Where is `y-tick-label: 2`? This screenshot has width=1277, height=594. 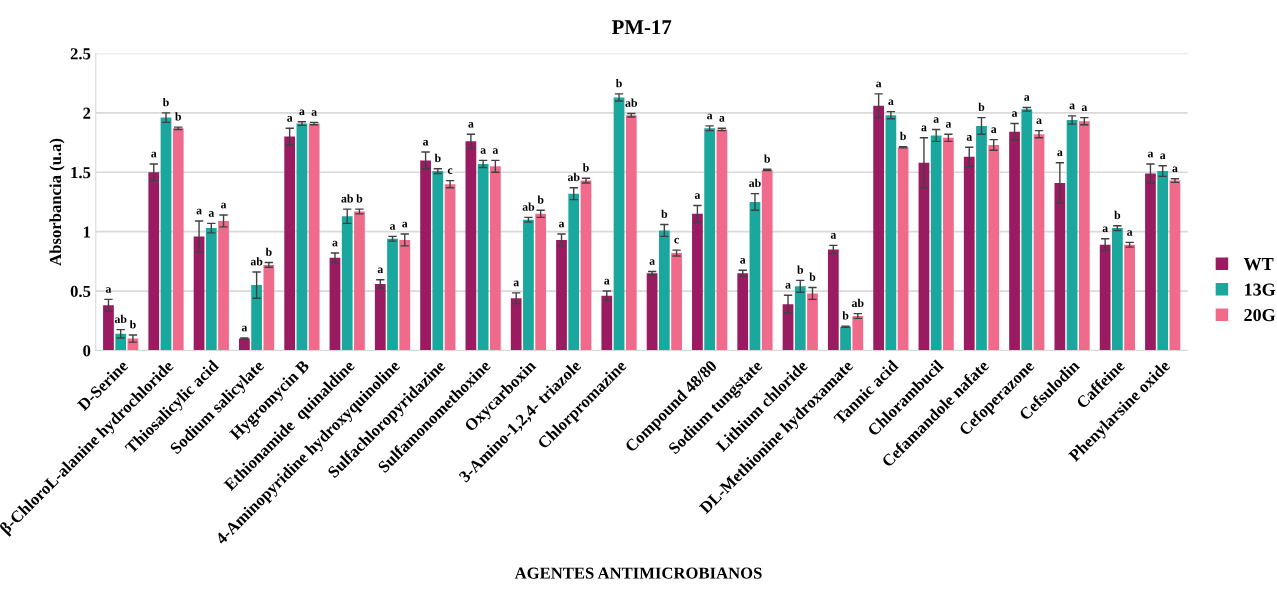
y-tick-label: 2 is located at coordinates (87, 113).